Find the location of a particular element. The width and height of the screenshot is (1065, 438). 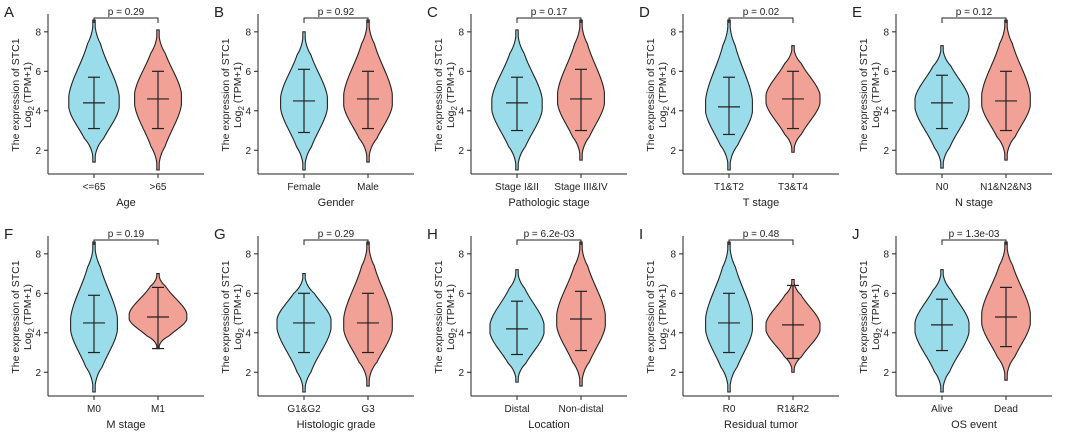

p-value-label: p = 0.12 is located at coordinates (974, 12).